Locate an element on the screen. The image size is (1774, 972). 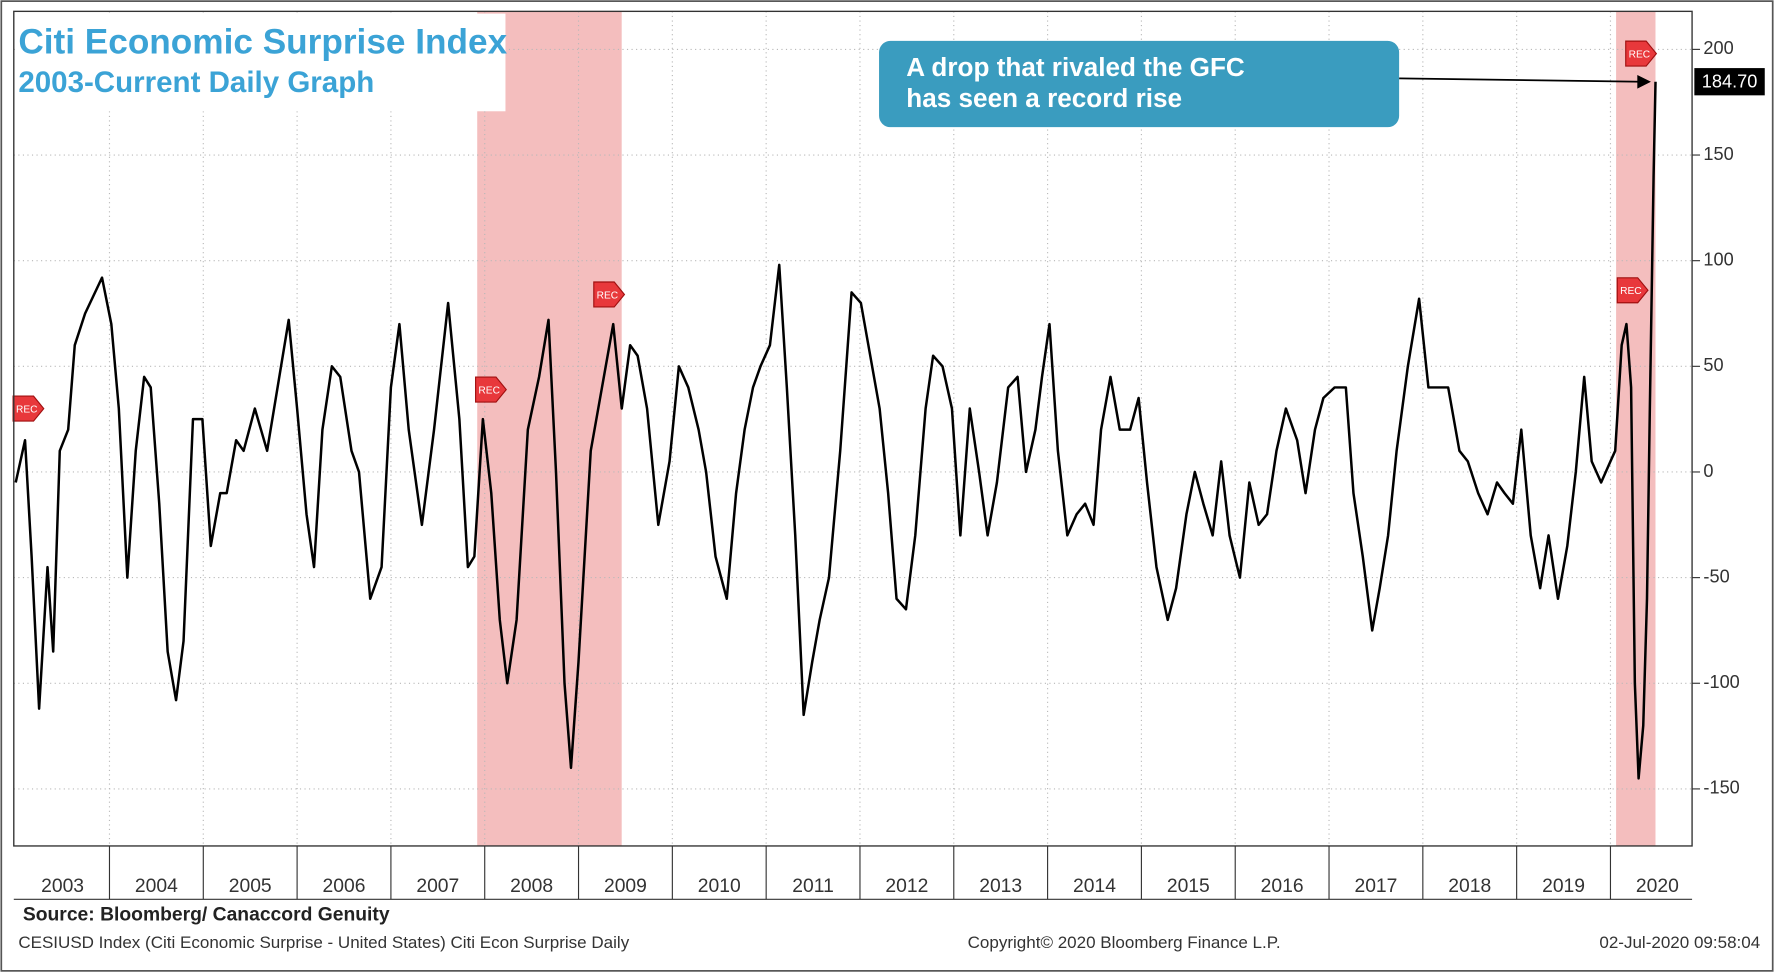
chart-subtitle: 2003-Current Daily Graph is located at coordinates (196, 82).